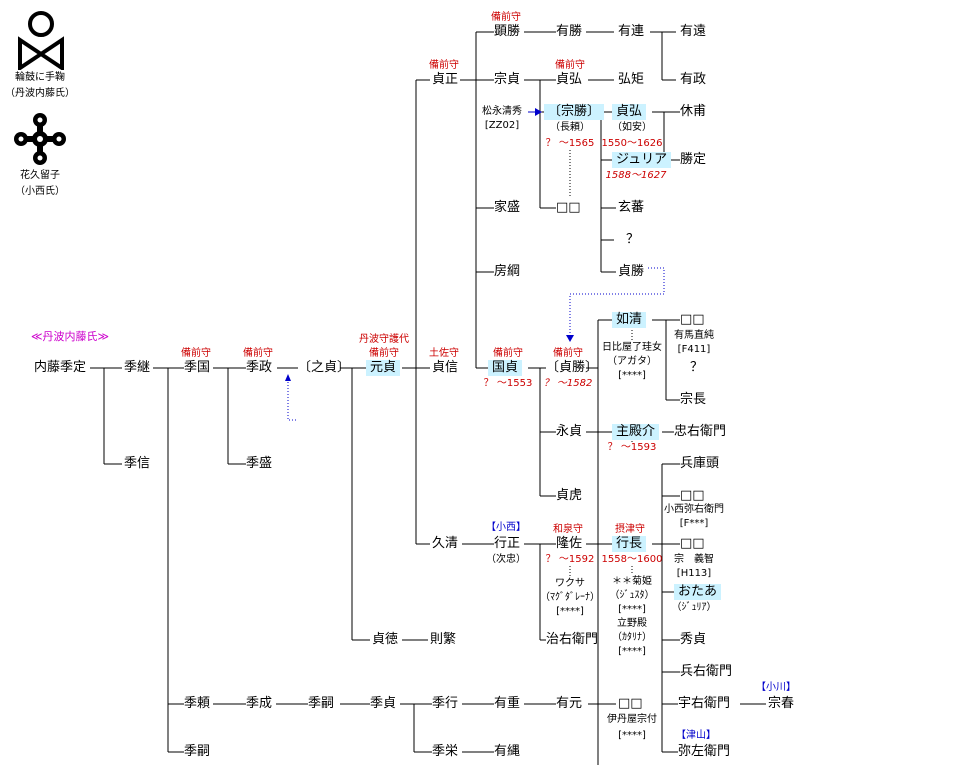  What do you see at coordinates (259, 367) in the screenshot?
I see `person-node: 季政` at bounding box center [259, 367].